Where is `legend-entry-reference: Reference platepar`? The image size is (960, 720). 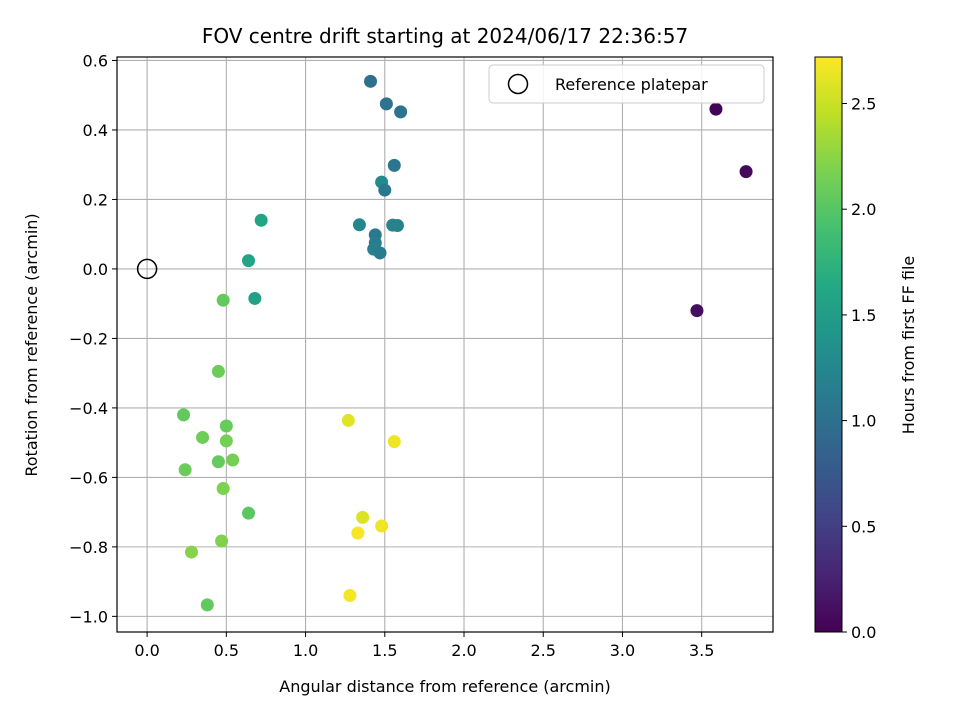 legend-entry-reference: Reference platepar is located at coordinates (631, 84).